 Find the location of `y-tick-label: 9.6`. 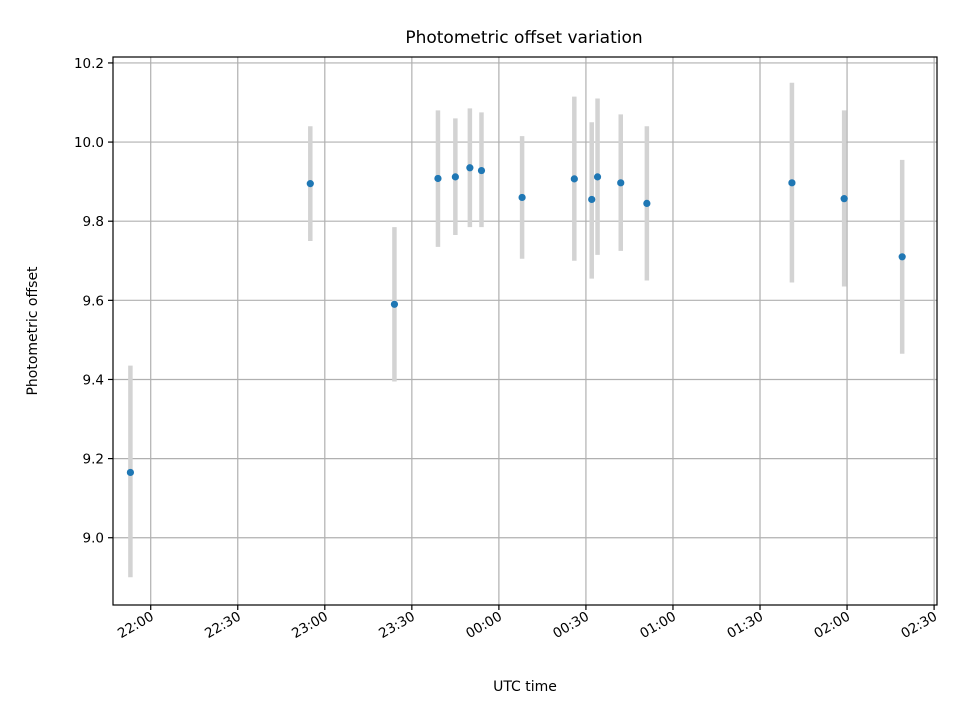

y-tick-label: 9.6 is located at coordinates (93, 301).